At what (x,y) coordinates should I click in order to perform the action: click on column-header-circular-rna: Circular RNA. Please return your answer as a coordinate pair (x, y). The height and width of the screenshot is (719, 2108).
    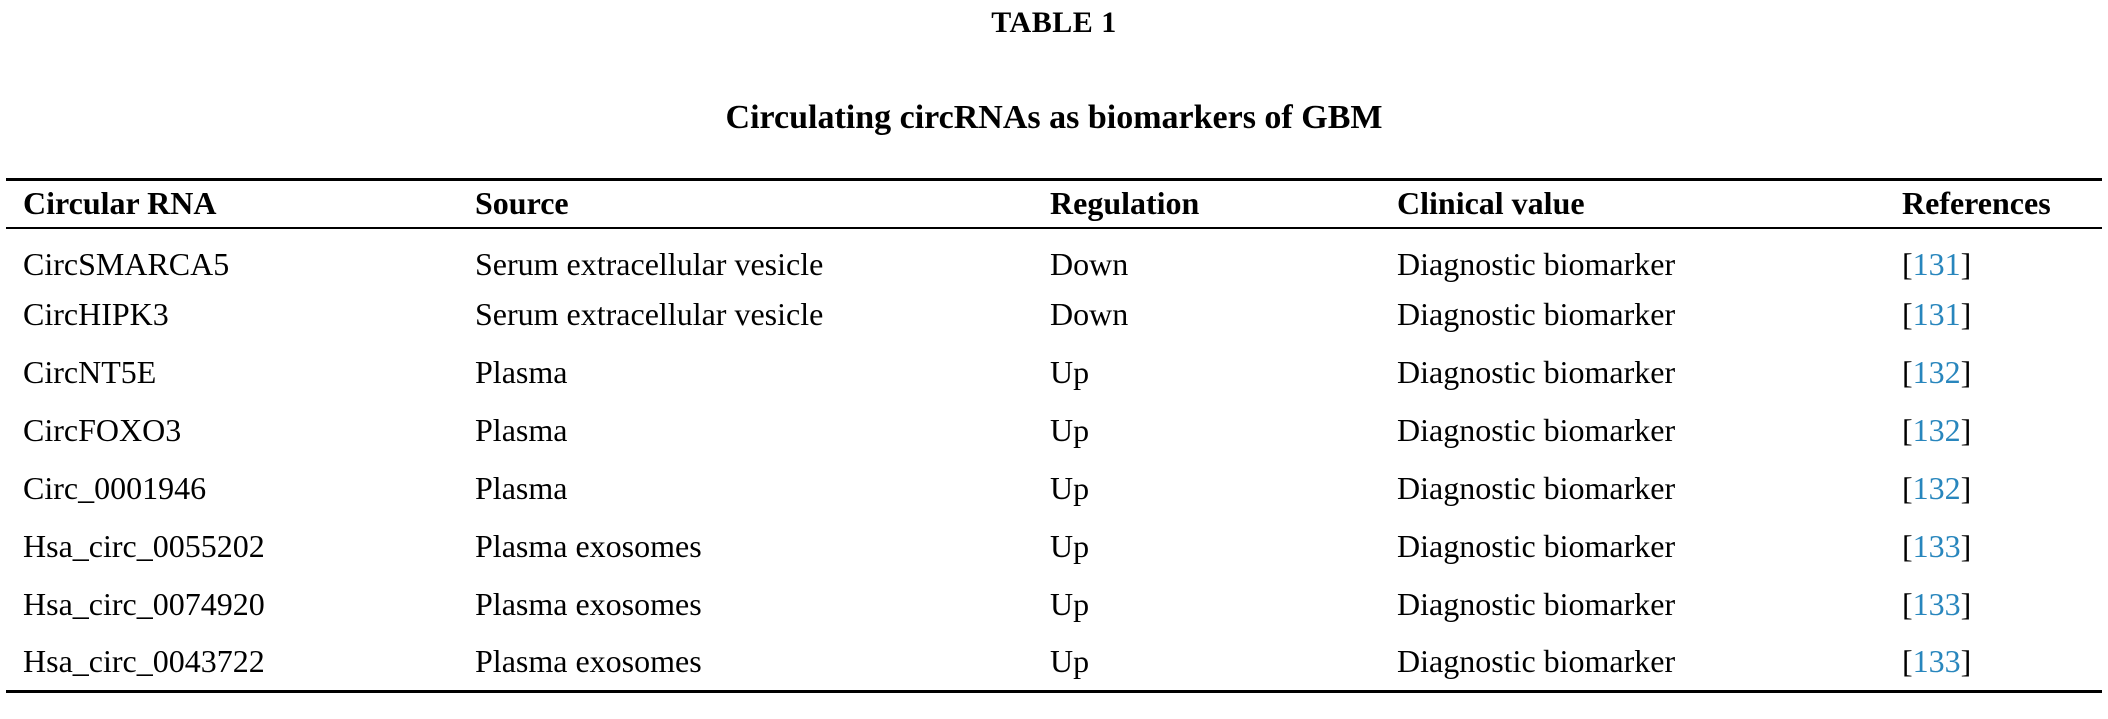
    Looking at the image, I should click on (120, 203).